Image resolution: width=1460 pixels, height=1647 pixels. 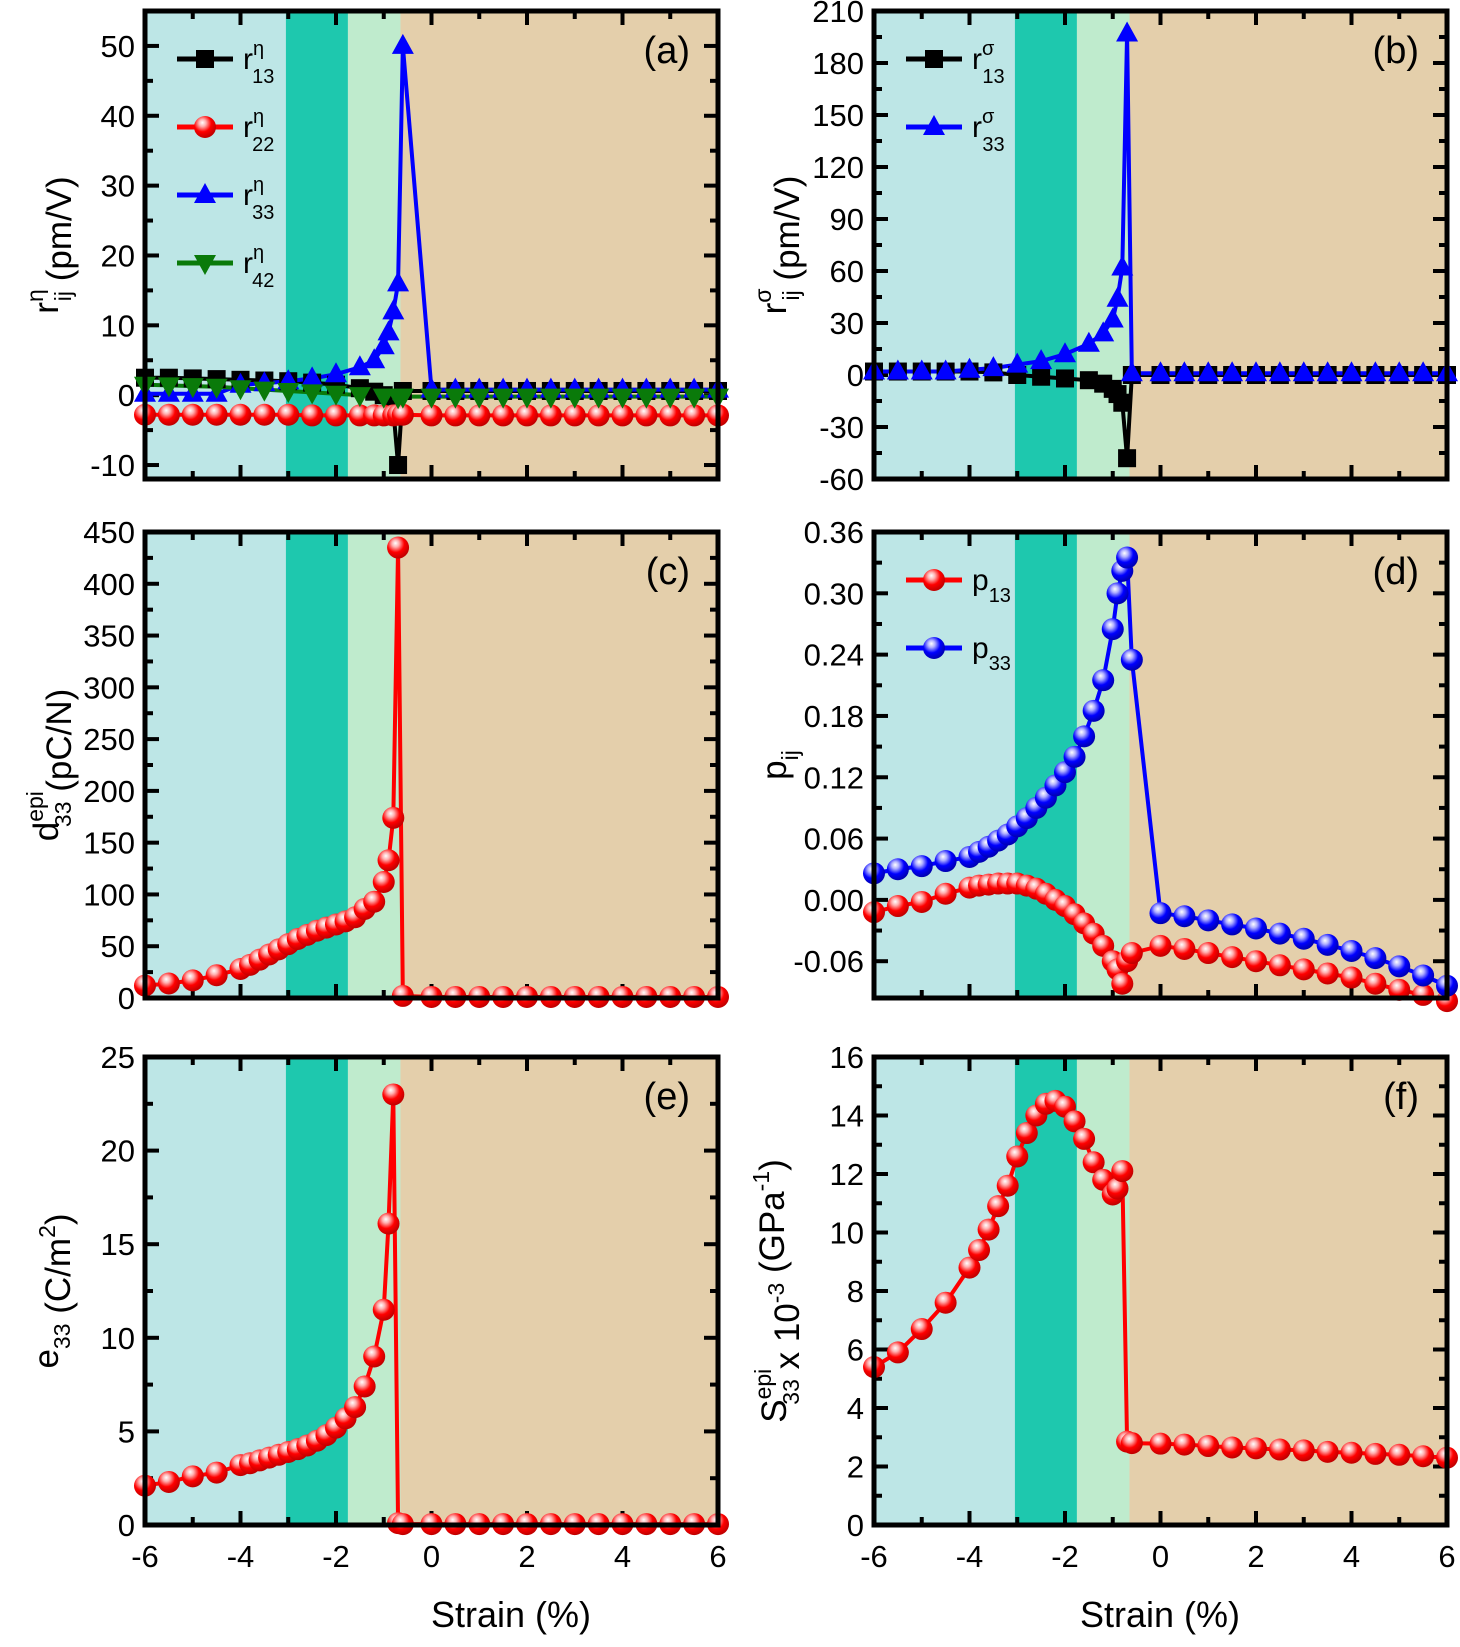 I want to click on y-tick-label: -30, so click(x=841, y=427).